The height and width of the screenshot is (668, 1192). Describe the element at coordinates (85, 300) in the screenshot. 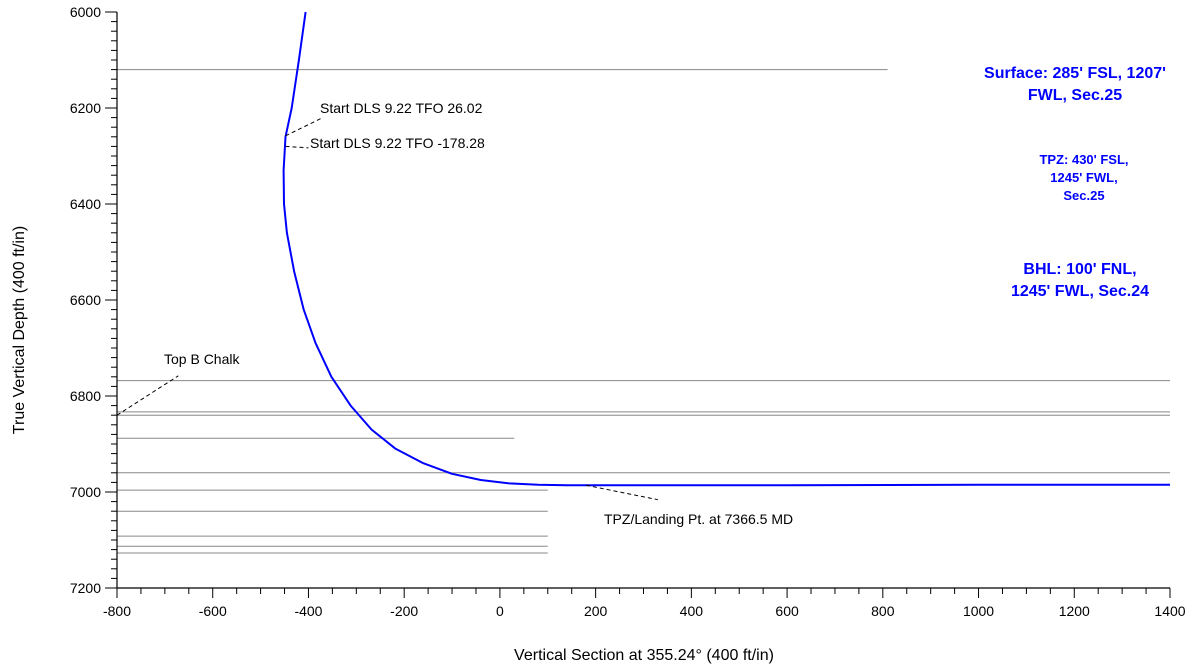

I see `y-tick-label: 6600` at that location.